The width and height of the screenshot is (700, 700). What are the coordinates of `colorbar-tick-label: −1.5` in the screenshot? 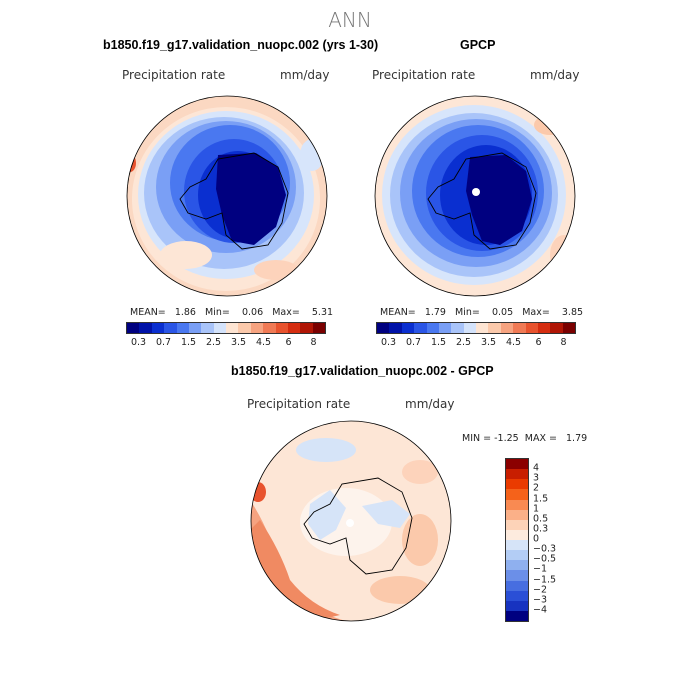 It's located at (545, 579).